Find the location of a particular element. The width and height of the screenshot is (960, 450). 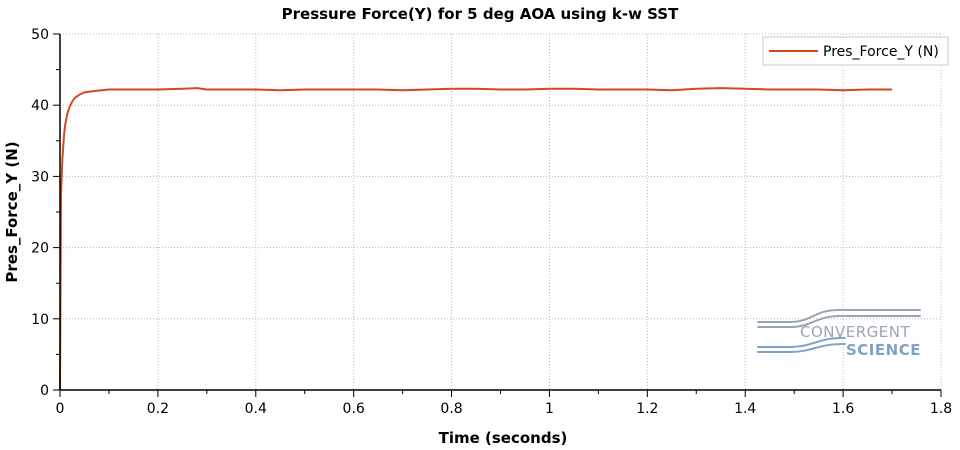

chart-legend: Pres_Force_Y (N) is located at coordinates (855, 51).